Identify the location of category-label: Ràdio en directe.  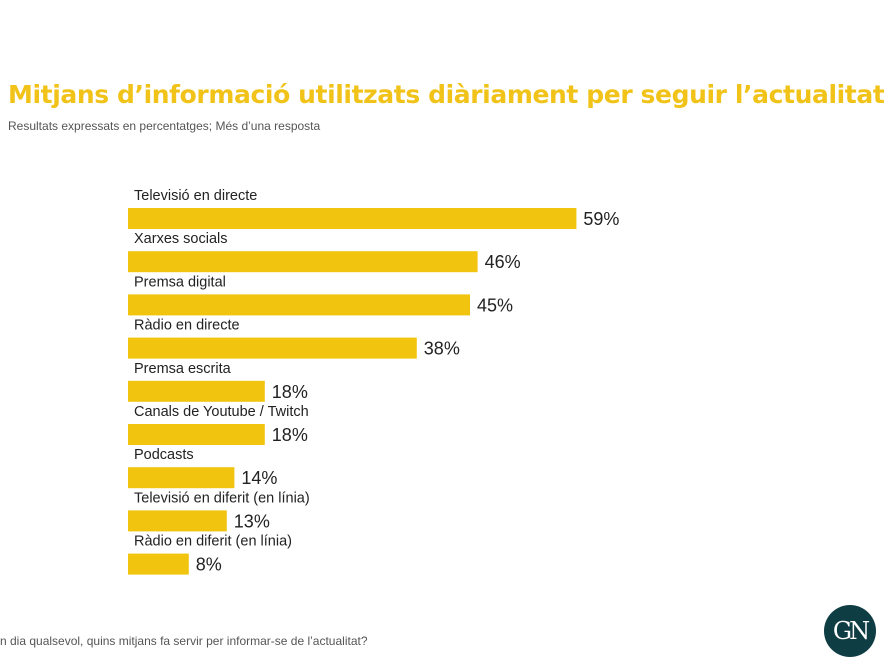
(187, 326).